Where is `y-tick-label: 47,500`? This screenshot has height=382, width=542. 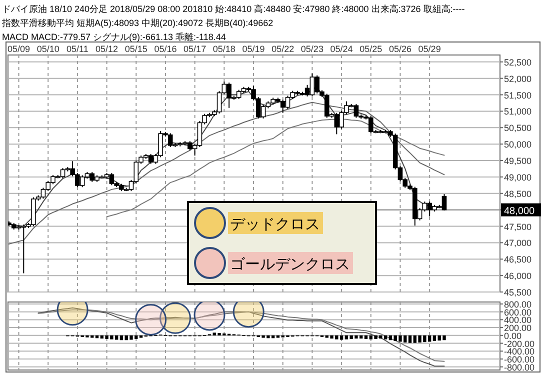
y-tick-label: 47,500 is located at coordinates (518, 227).